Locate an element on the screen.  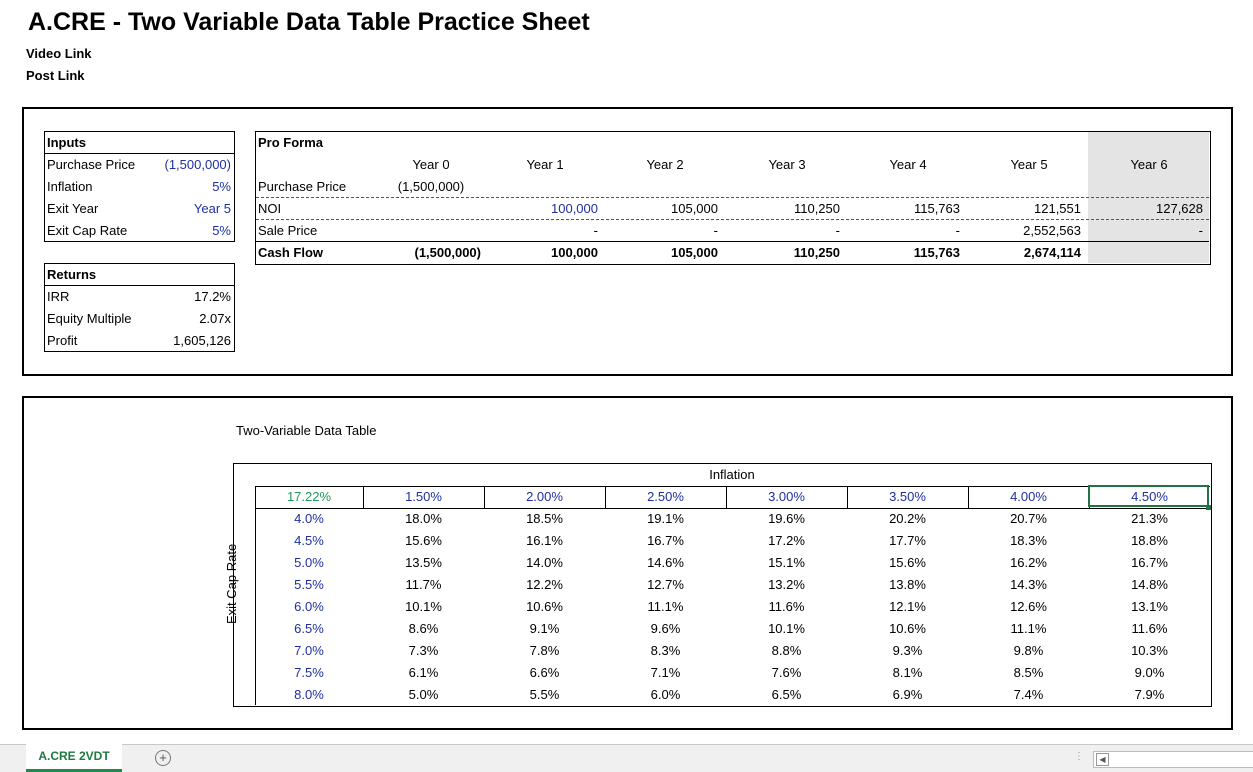
irr-result-cell: 18.3% is located at coordinates (1028, 540).